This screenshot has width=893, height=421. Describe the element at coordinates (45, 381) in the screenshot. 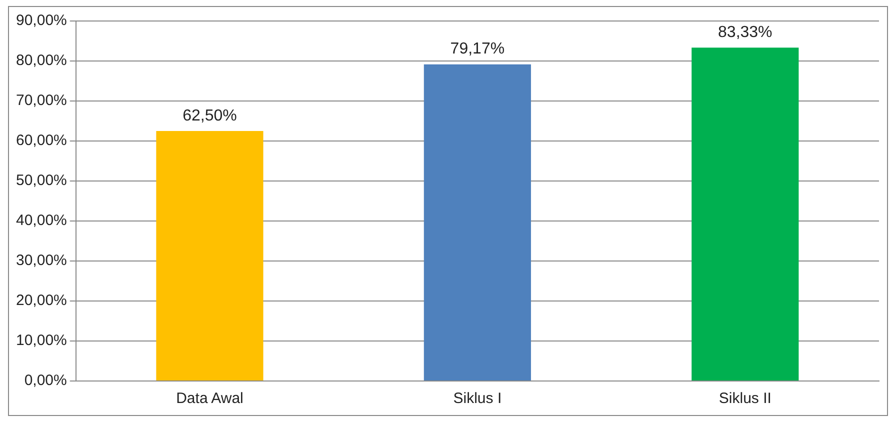

I see `y-tick-label: 0,00%` at that location.